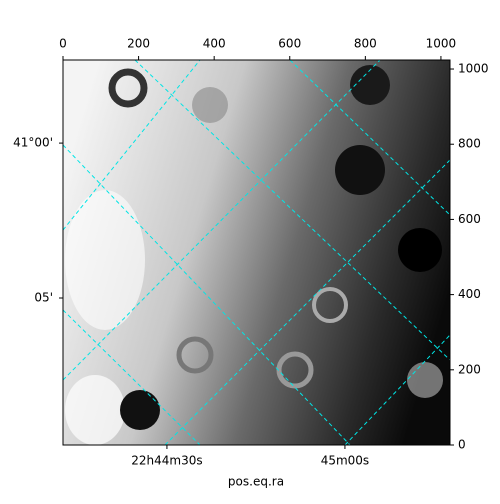 The image size is (500, 504). I want to click on dec-tick-label: 05', so click(43, 297).